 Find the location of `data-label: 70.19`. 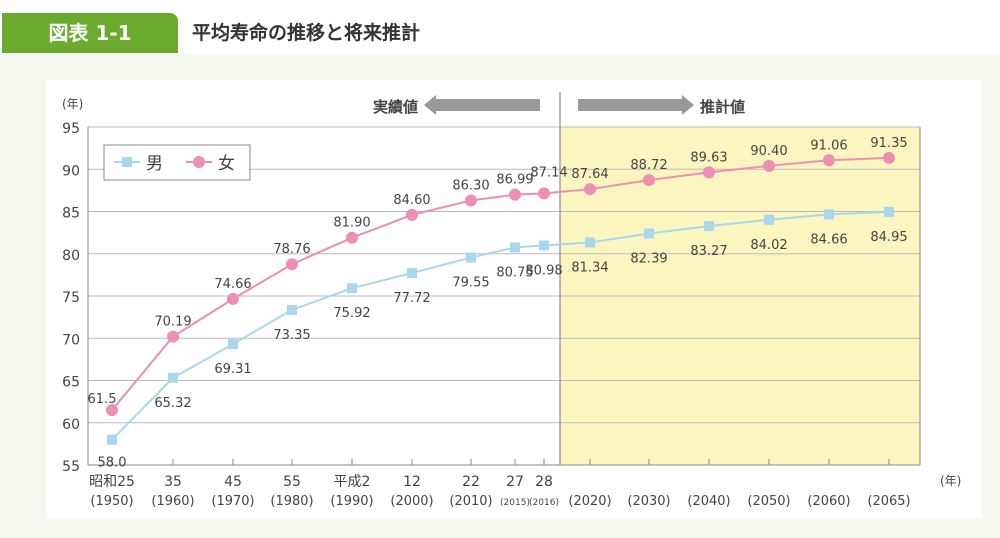

data-label: 70.19 is located at coordinates (172, 322).